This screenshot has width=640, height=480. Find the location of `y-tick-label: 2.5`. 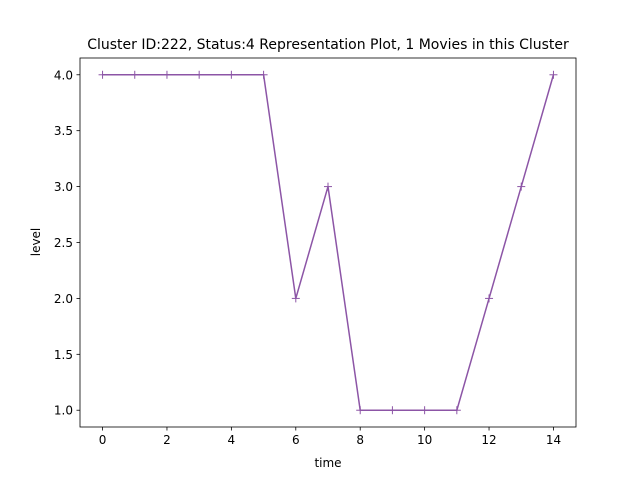

y-tick-label: 2.5 is located at coordinates (63, 243).